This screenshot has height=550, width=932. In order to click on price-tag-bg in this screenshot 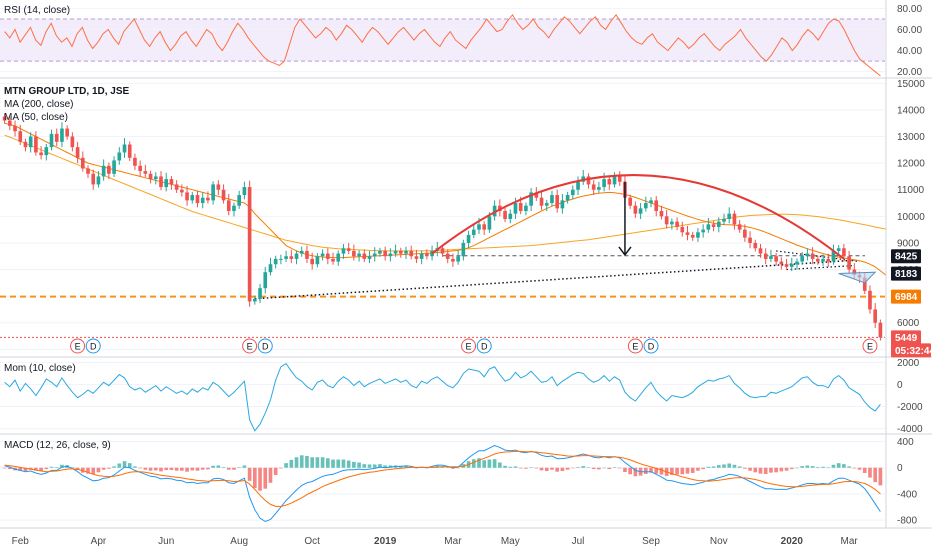, I will do `click(906, 296)`.